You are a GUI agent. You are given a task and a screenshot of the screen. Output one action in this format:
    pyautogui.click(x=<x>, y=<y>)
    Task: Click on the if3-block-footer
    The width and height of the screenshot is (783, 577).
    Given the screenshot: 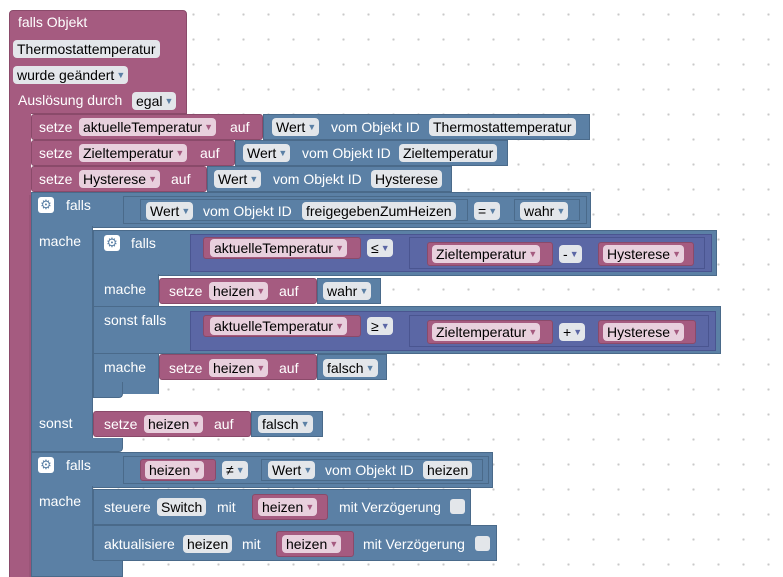 What is the action you would take?
    pyautogui.click(x=77, y=568)
    